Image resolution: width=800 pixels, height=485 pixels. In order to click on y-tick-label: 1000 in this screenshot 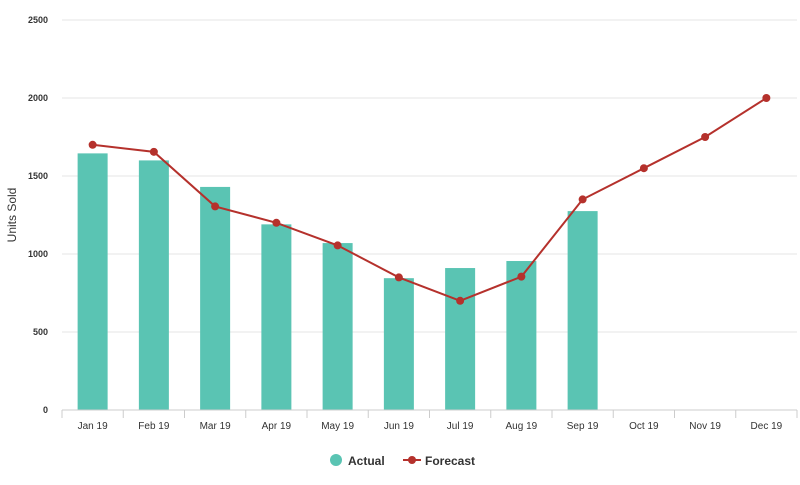, I will do `click(38, 254)`.